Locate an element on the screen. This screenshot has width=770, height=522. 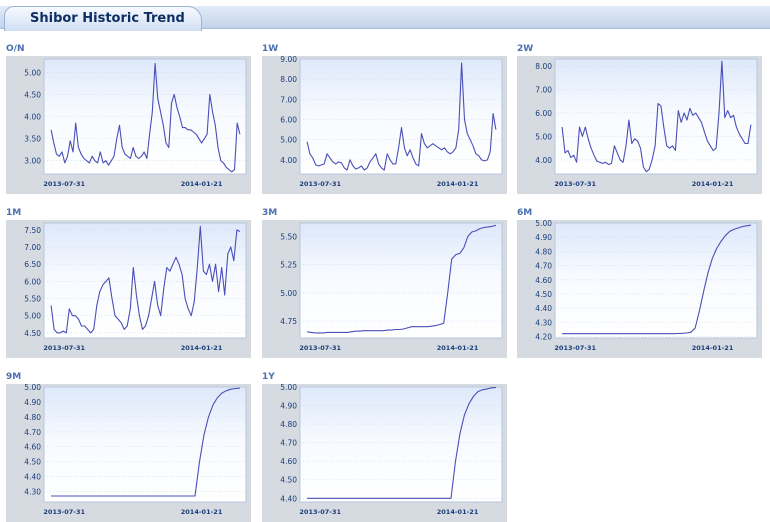
chart-panel-3m: 3M 5.50 5.25 5.00 4.75 2013-07-31 2014-01-21 is located at coordinates (384, 283).